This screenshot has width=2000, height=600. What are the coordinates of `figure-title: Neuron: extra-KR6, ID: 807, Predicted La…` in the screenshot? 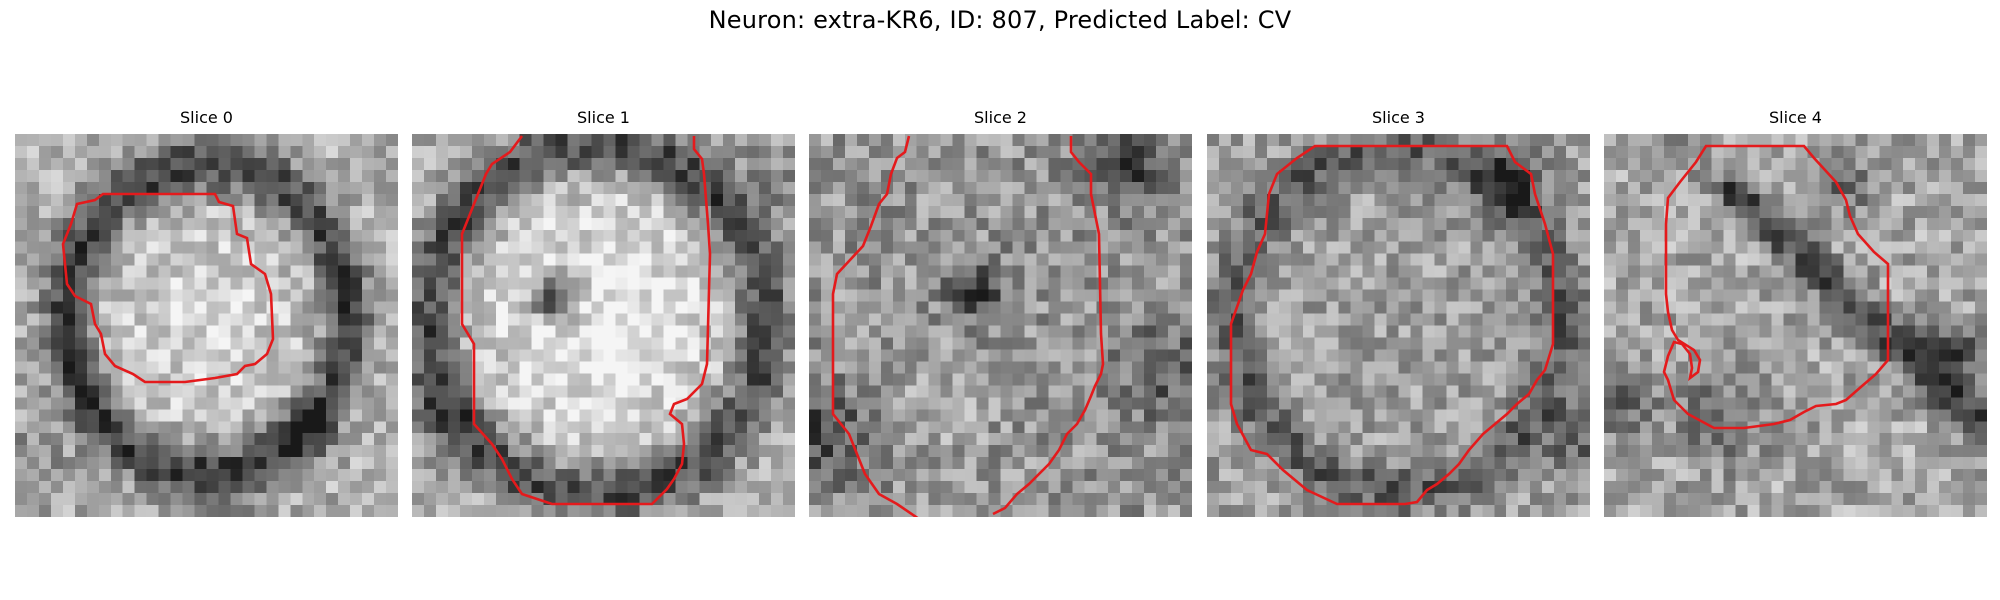 It's located at (1000, 20).